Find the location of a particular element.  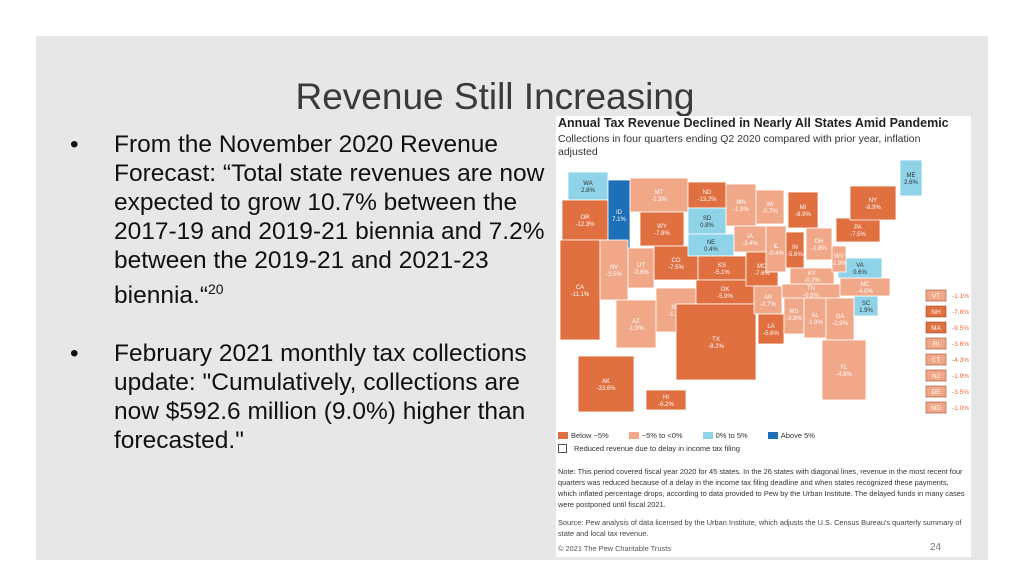

slide-title: Revenue Still Increasing is located at coordinates (495, 96).